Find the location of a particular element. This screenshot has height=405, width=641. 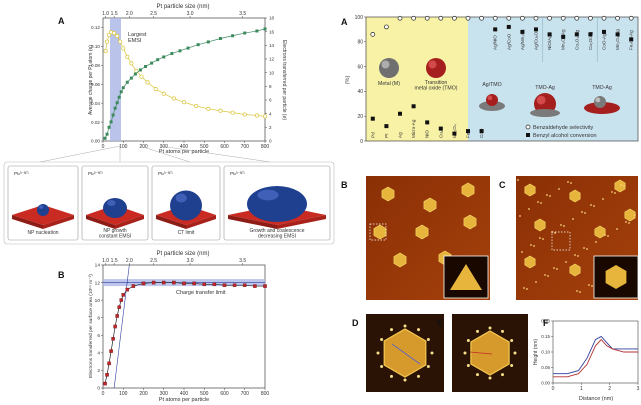

stage-formula: Ptₙᵟ⁻ᴺᵀ⁾ is located at coordinates (237, 173).